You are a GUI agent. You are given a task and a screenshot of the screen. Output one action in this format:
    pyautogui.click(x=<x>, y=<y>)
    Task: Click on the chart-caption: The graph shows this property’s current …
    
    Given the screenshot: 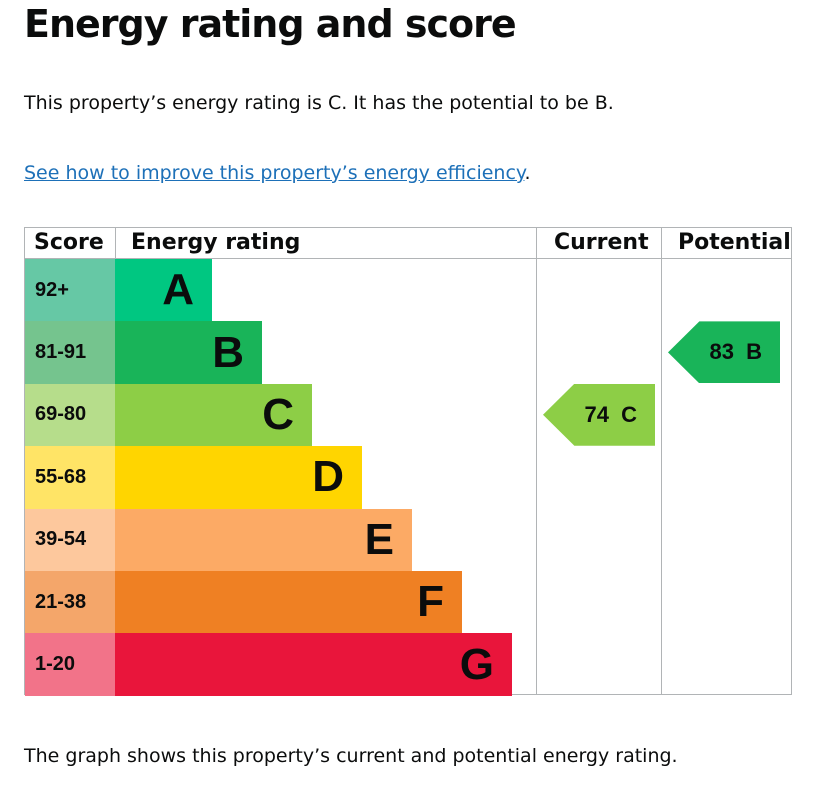 What is the action you would take?
    pyautogui.click(x=351, y=756)
    